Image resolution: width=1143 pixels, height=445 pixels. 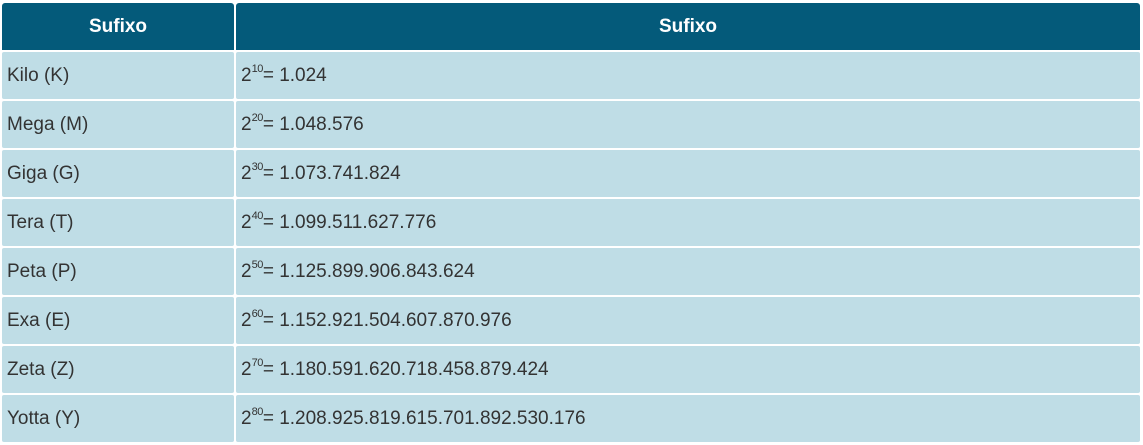 What do you see at coordinates (424, 418) in the screenshot?
I see `power-result: = 1.208.925.819.615.701.892.530.176` at bounding box center [424, 418].